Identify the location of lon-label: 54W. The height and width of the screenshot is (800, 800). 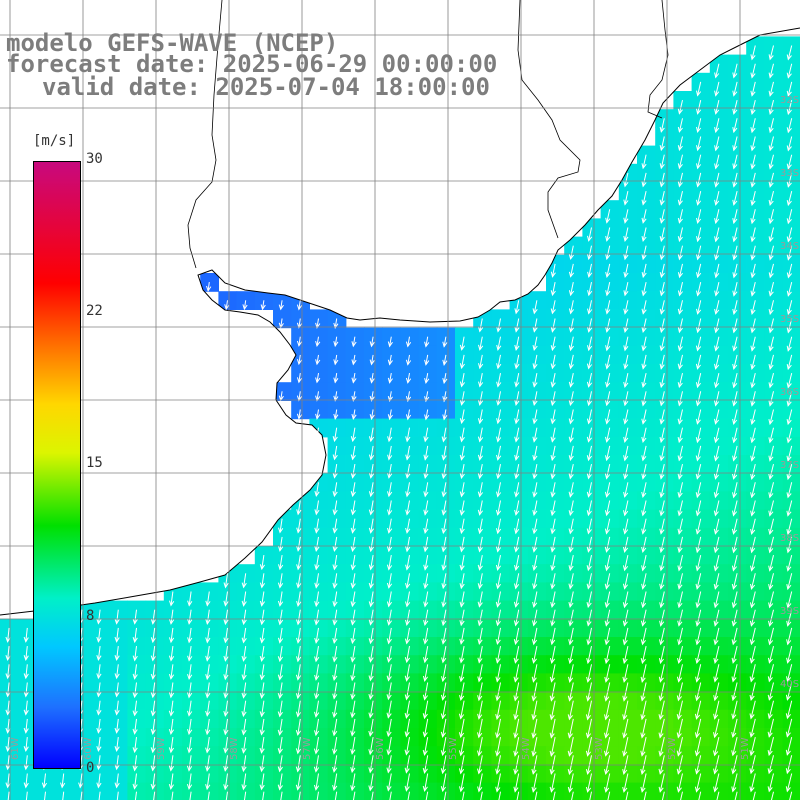
(526, 748).